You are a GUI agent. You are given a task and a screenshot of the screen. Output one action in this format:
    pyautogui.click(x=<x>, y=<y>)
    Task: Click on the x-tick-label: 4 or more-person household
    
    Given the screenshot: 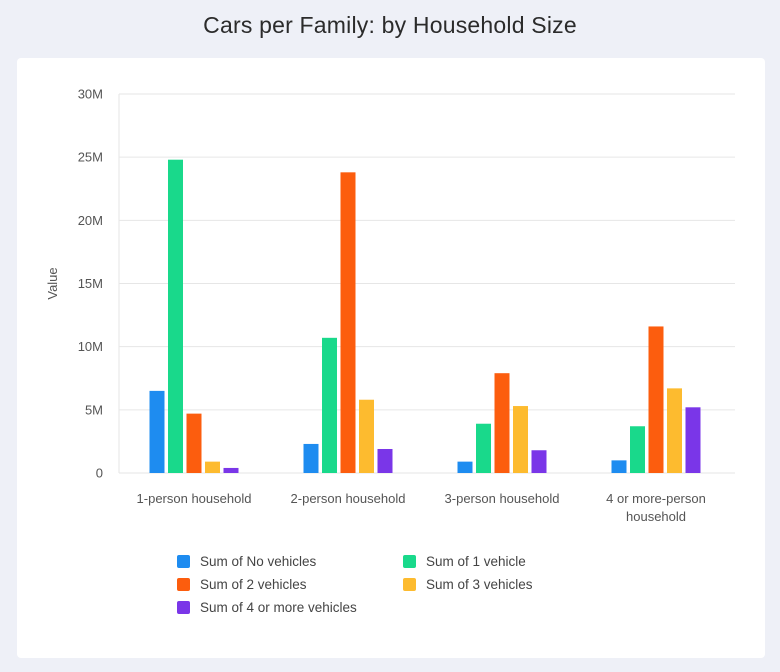 What is the action you would take?
    pyautogui.click(x=656, y=507)
    